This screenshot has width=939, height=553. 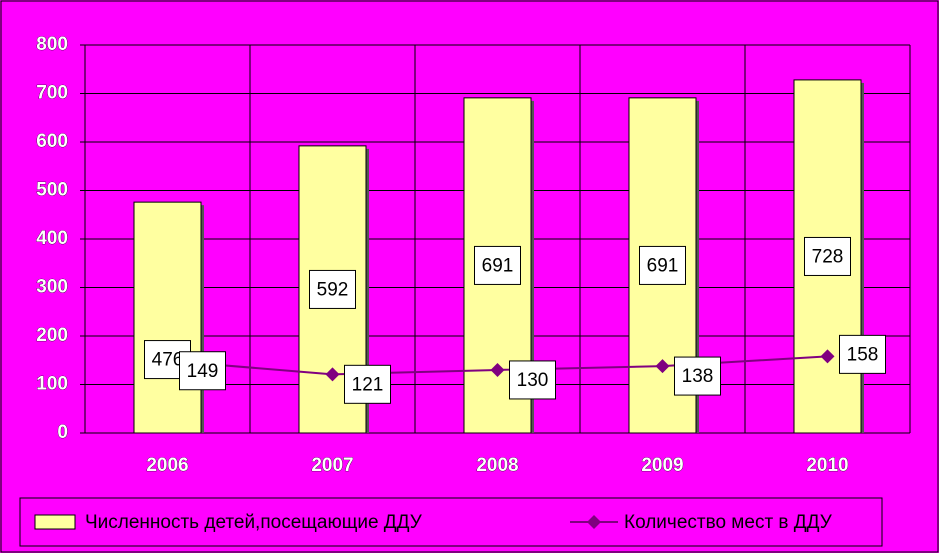 I want to click on x-tick-label: 2007, so click(x=332, y=465).